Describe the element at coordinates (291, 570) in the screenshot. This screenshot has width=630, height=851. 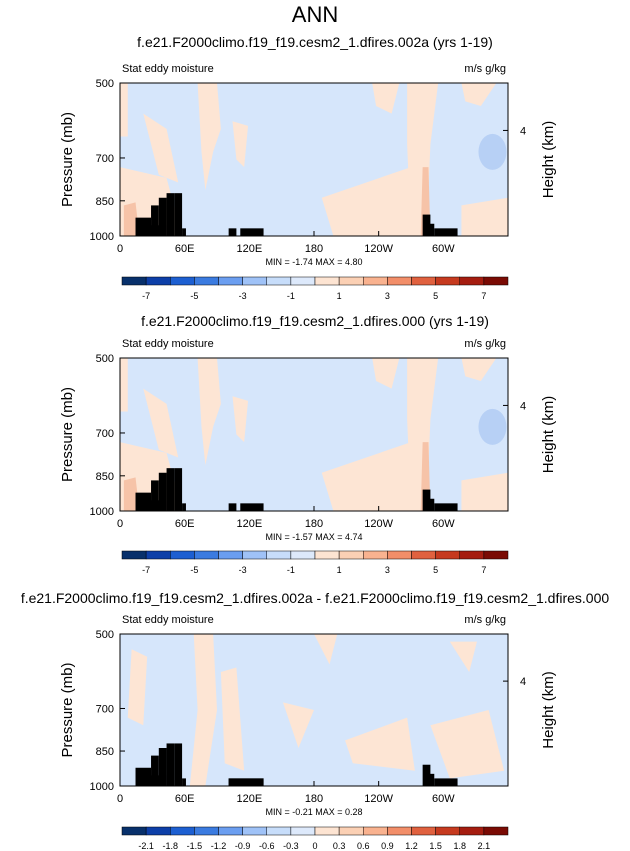
I see `colorbar-label: -1` at that location.